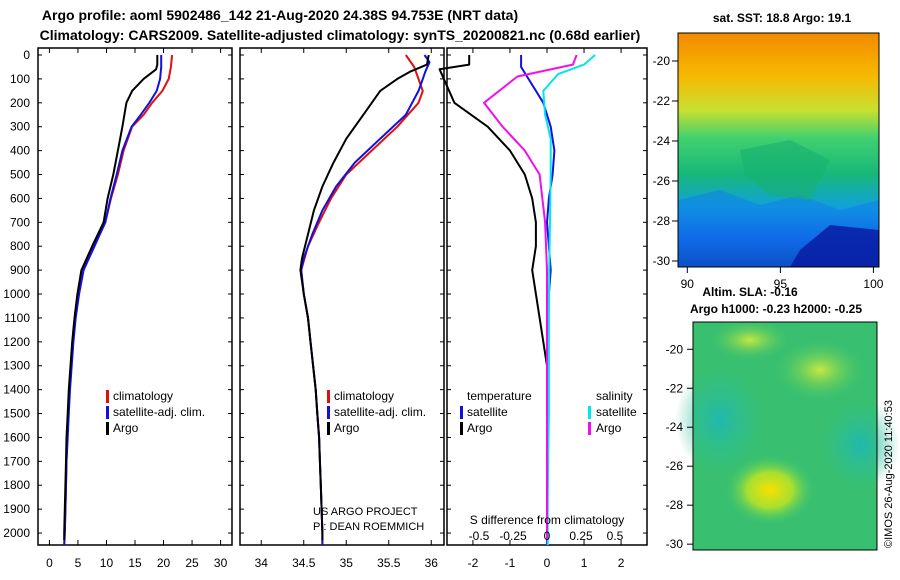 This screenshot has width=900, height=580. I want to click on series-line-salinity-satellite, so click(569, 299).